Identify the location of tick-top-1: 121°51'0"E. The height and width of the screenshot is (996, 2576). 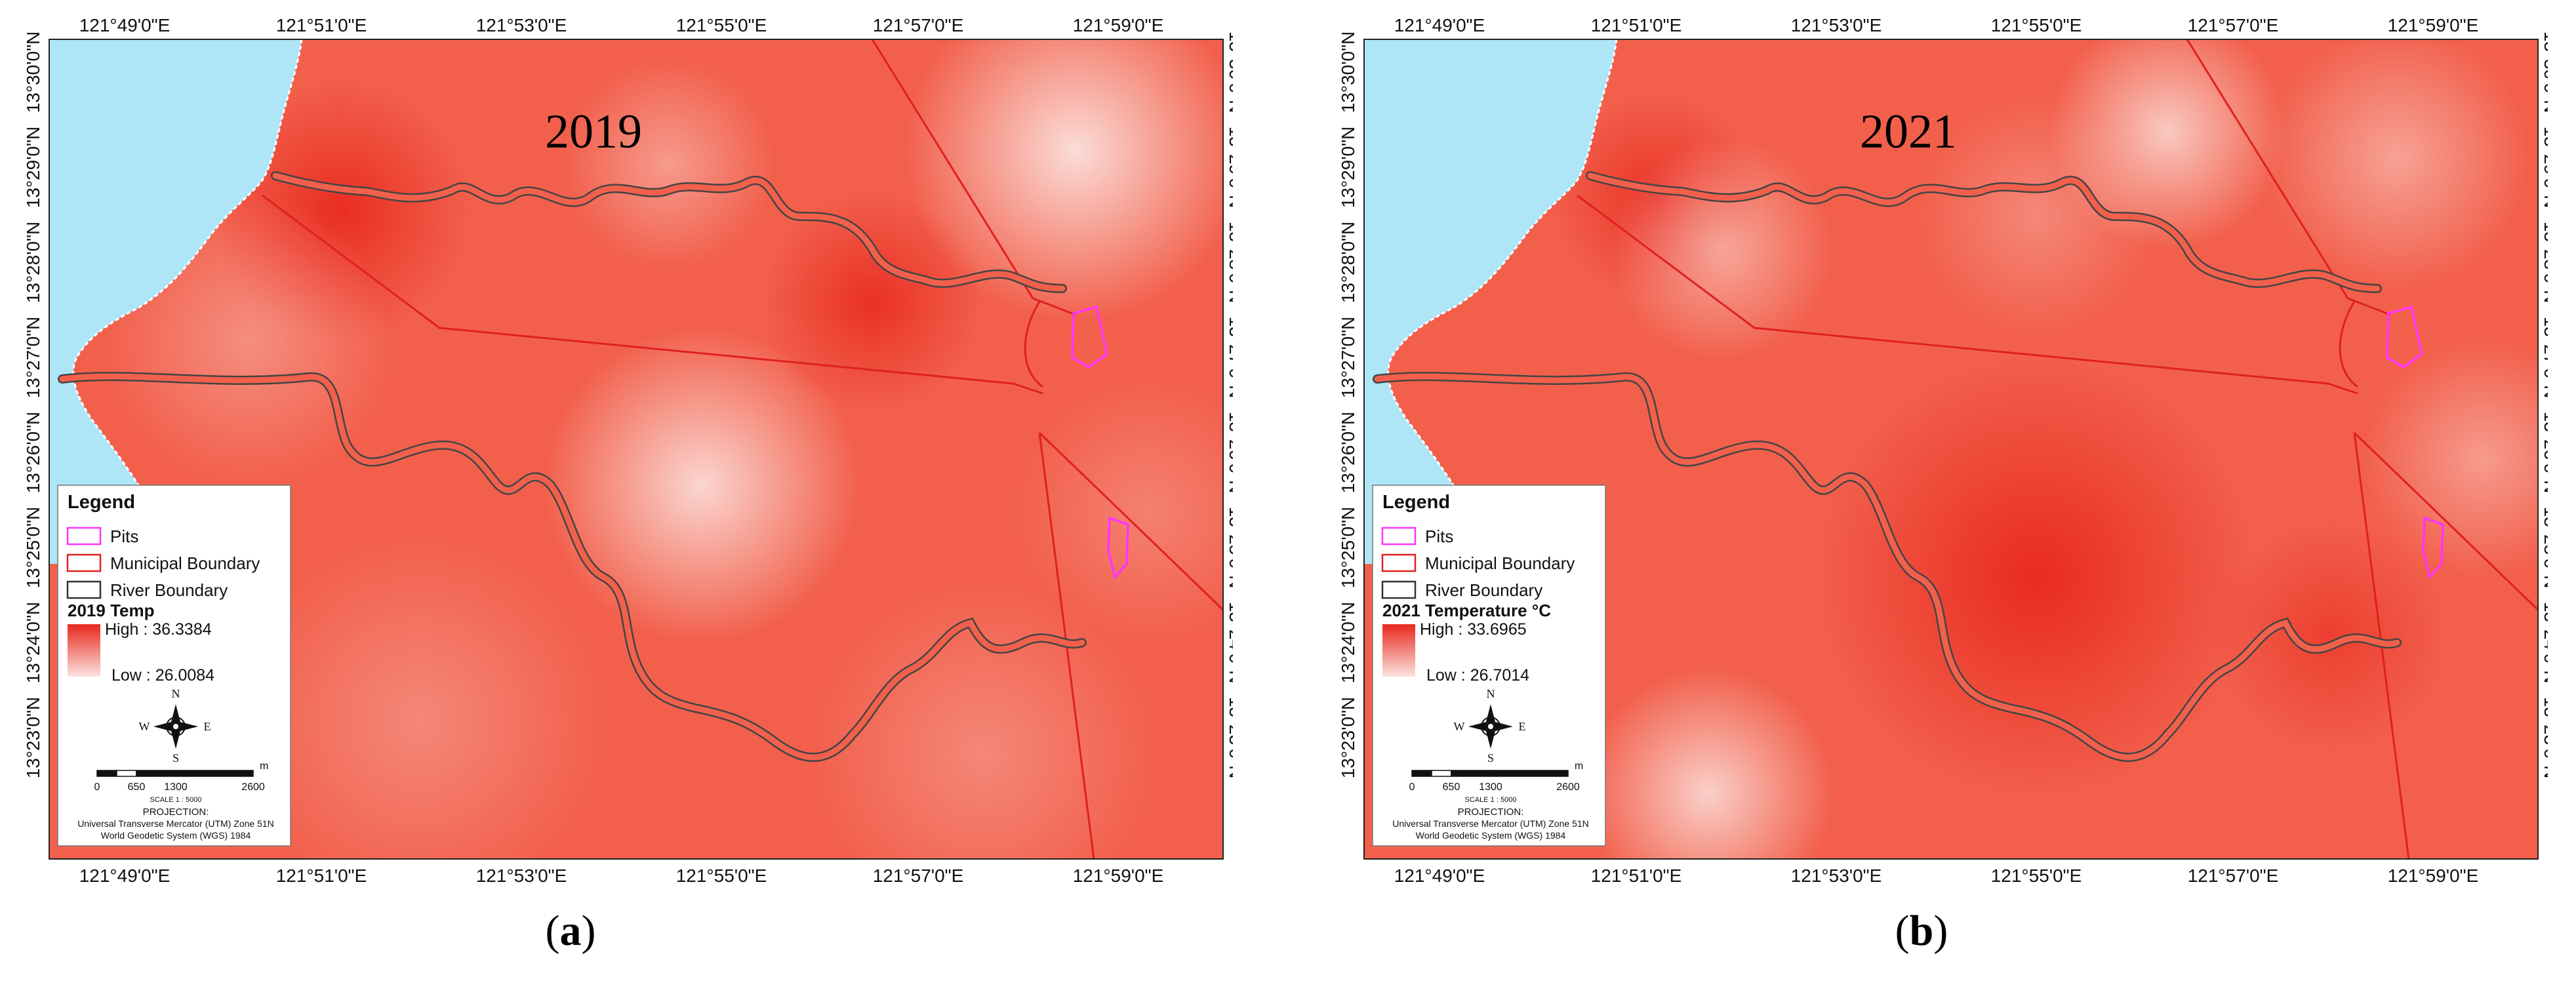
(321, 25).